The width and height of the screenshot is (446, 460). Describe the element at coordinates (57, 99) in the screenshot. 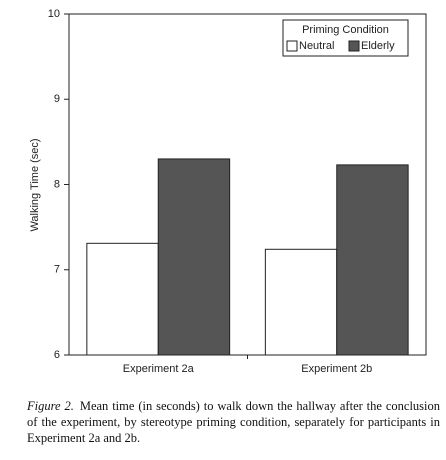

I see `y-tick-label: 9` at that location.